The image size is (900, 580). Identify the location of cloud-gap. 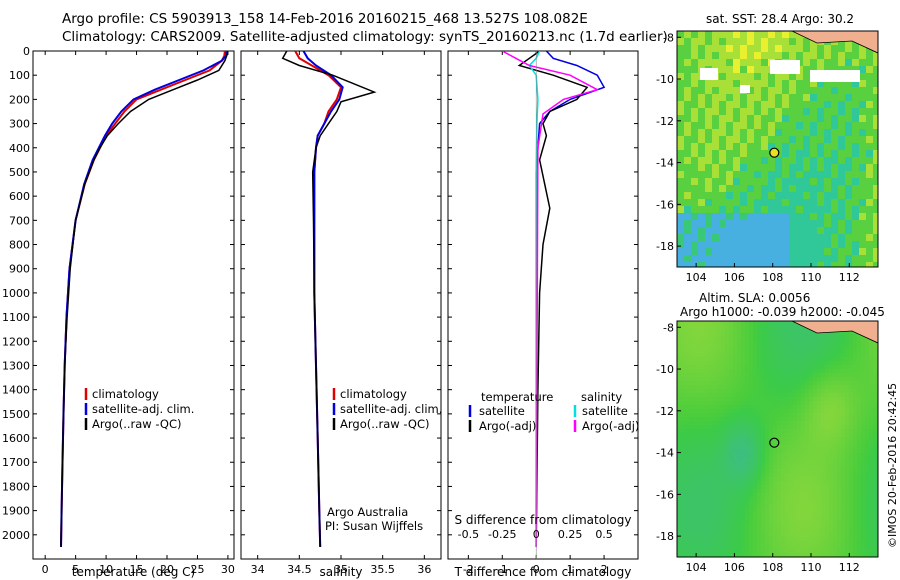
(785, 67).